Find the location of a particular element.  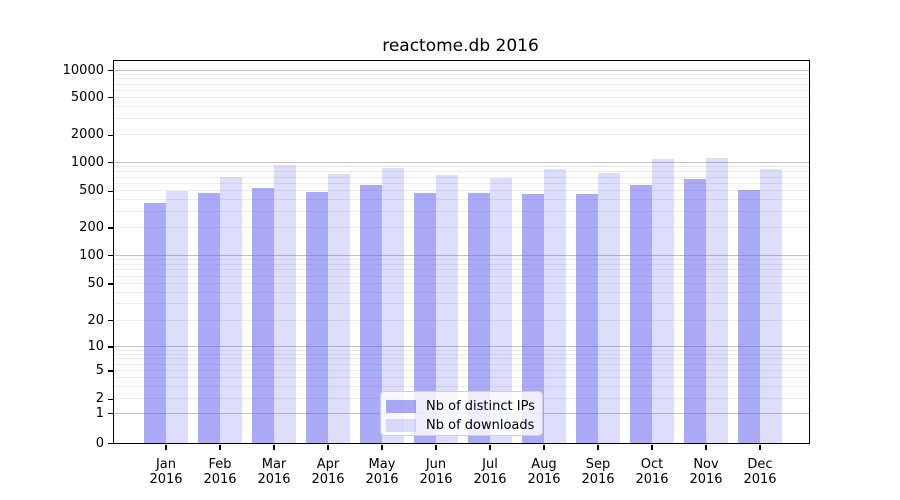

x-tick-label: Feb 2016 is located at coordinates (220, 472).